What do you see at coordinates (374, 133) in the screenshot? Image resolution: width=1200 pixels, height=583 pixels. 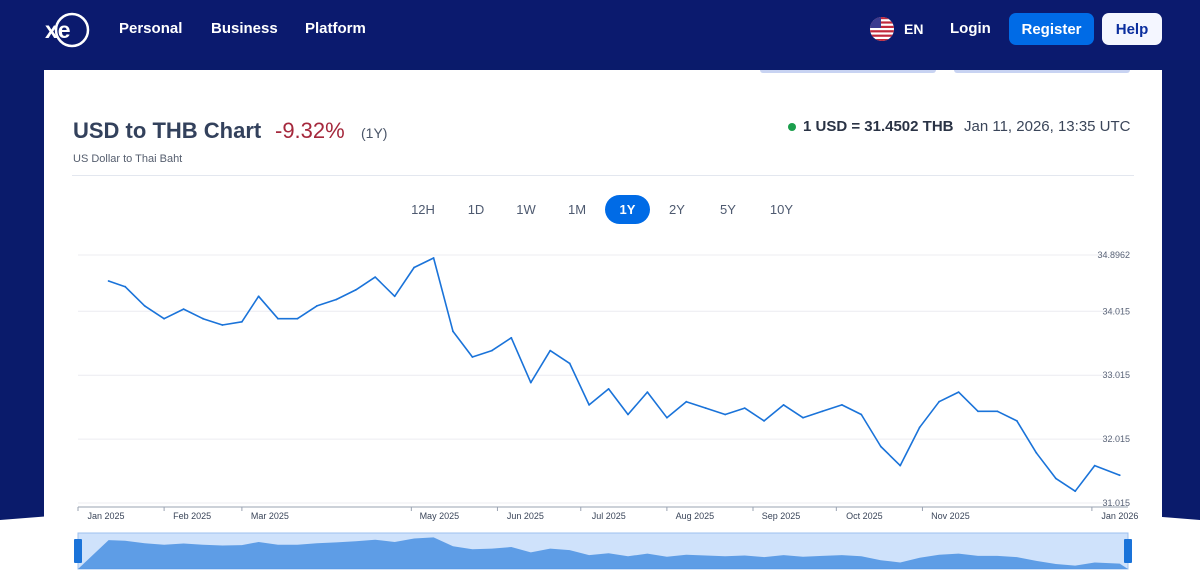 I see `change-period: (1Y)` at bounding box center [374, 133].